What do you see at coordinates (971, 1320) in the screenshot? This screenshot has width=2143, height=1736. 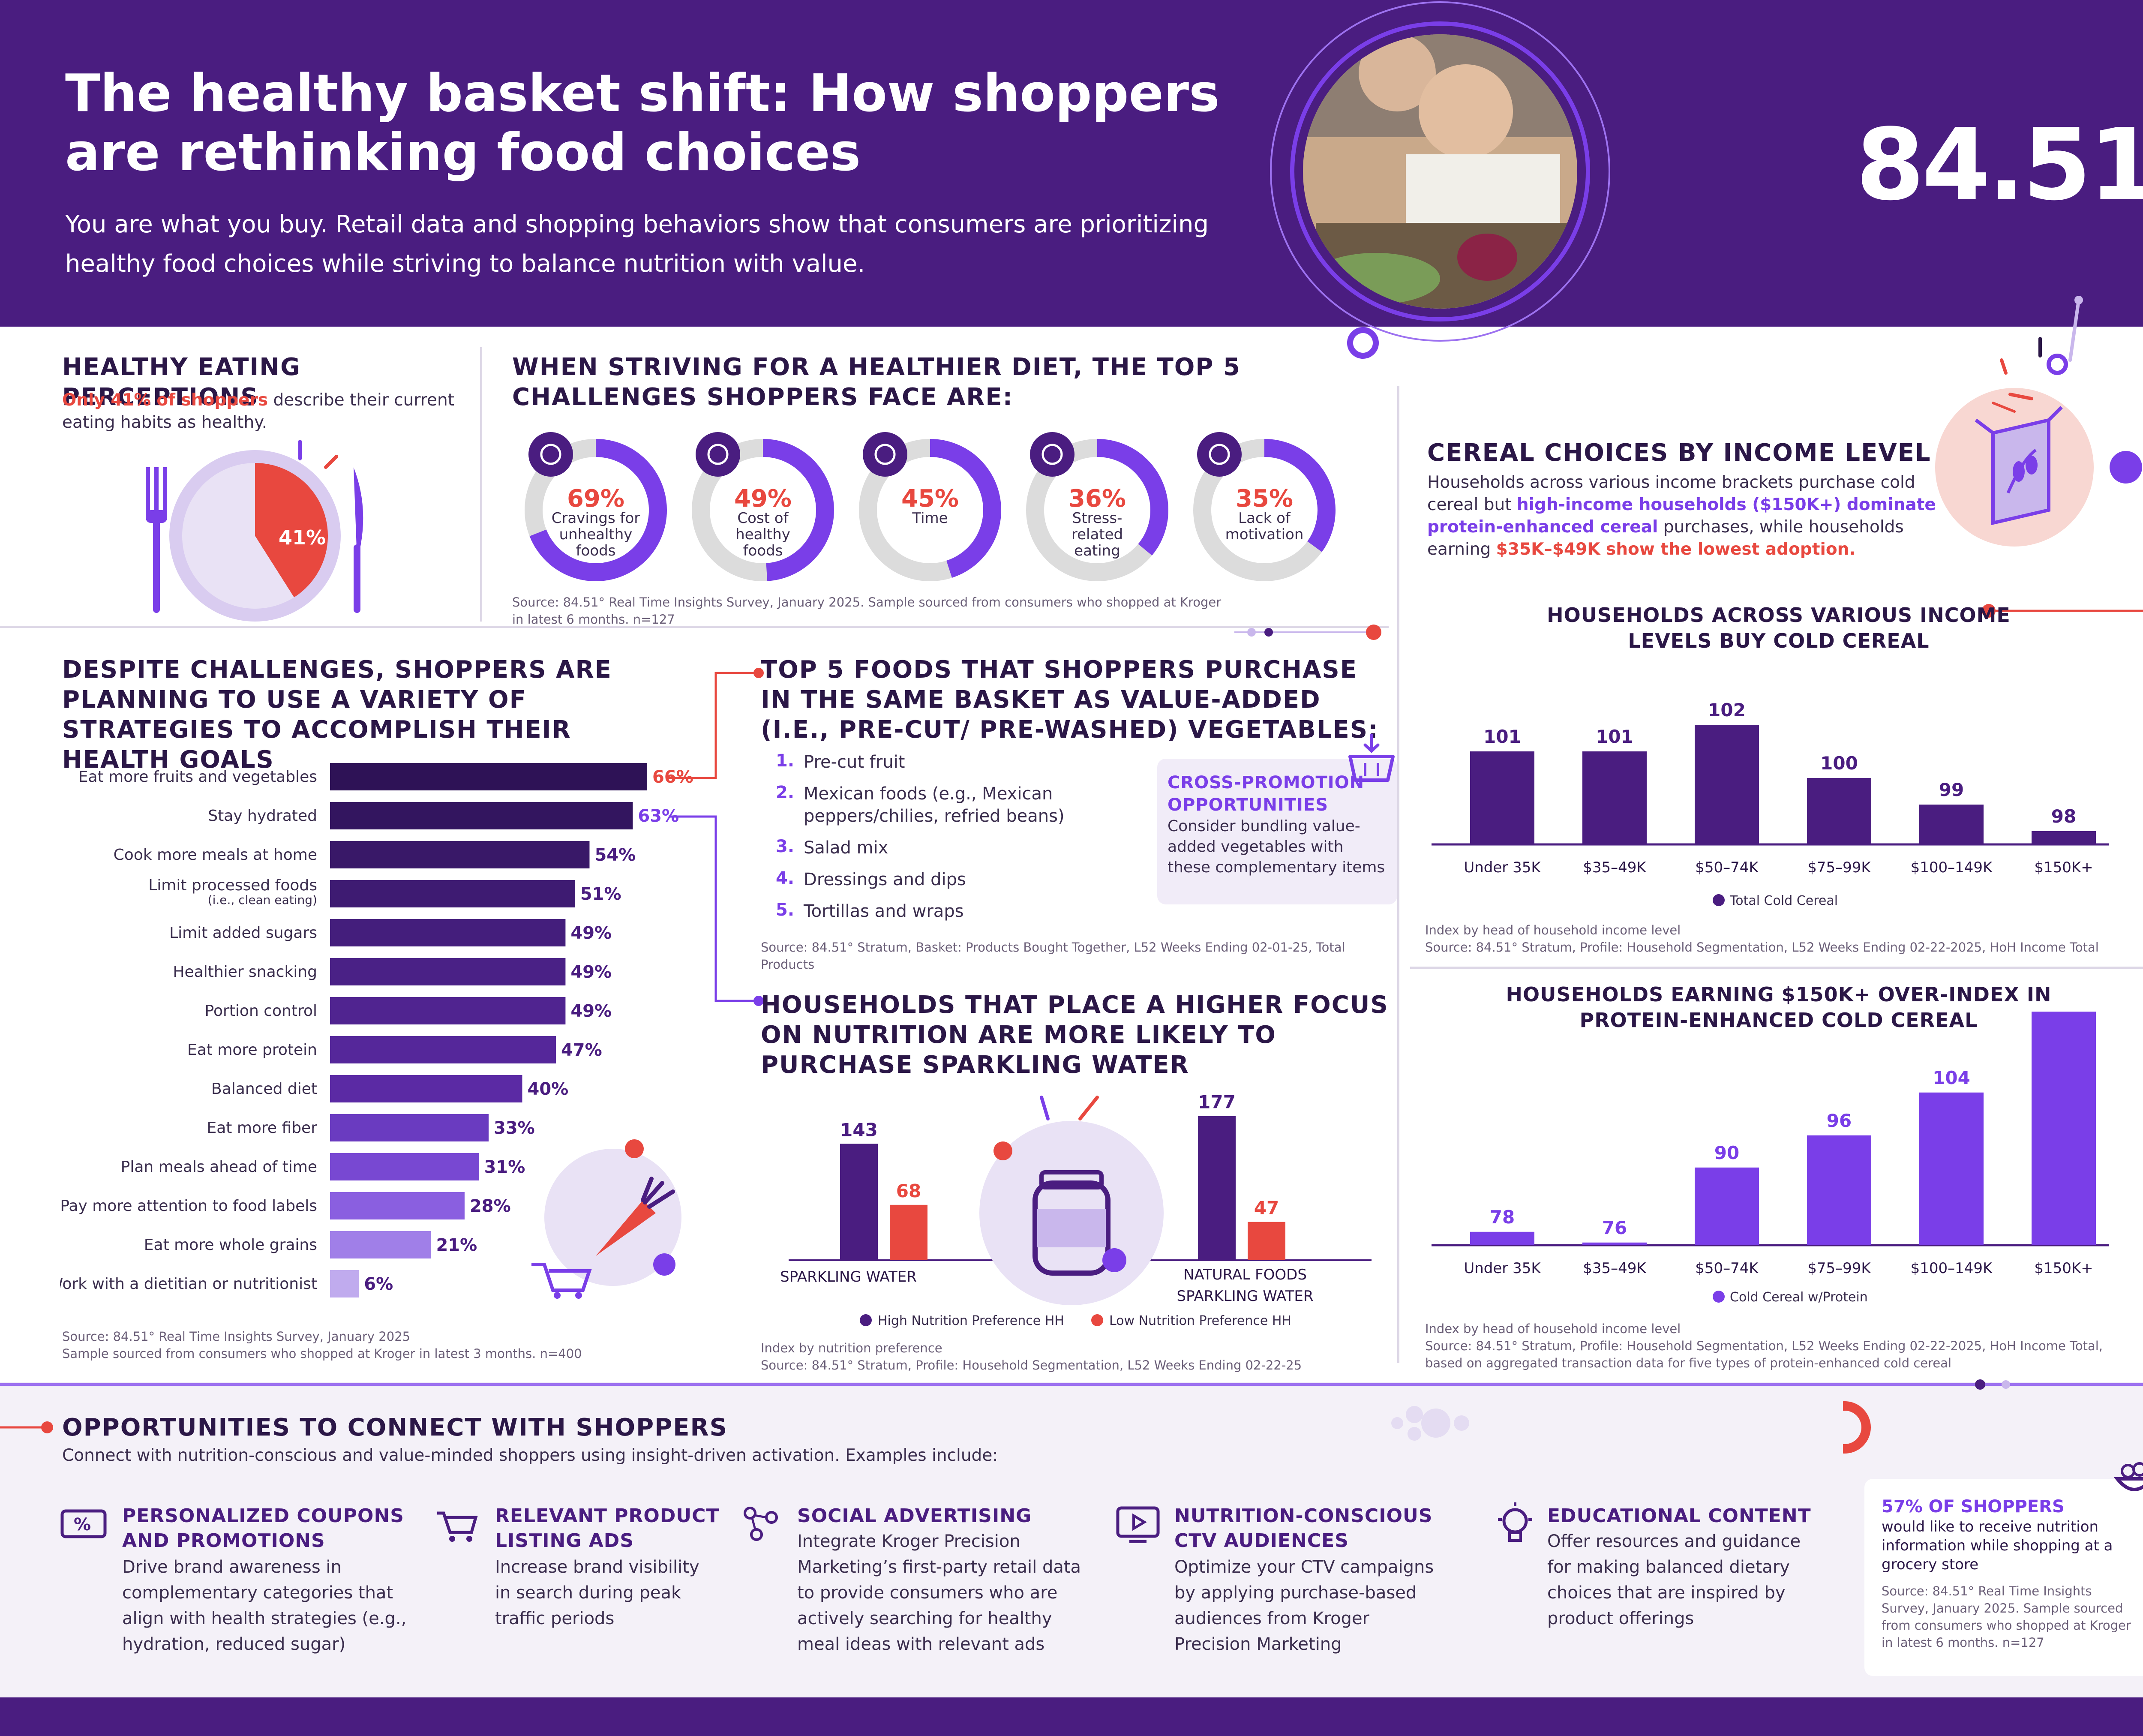 I see `legend-label: High Nutrition Preference HH` at bounding box center [971, 1320].